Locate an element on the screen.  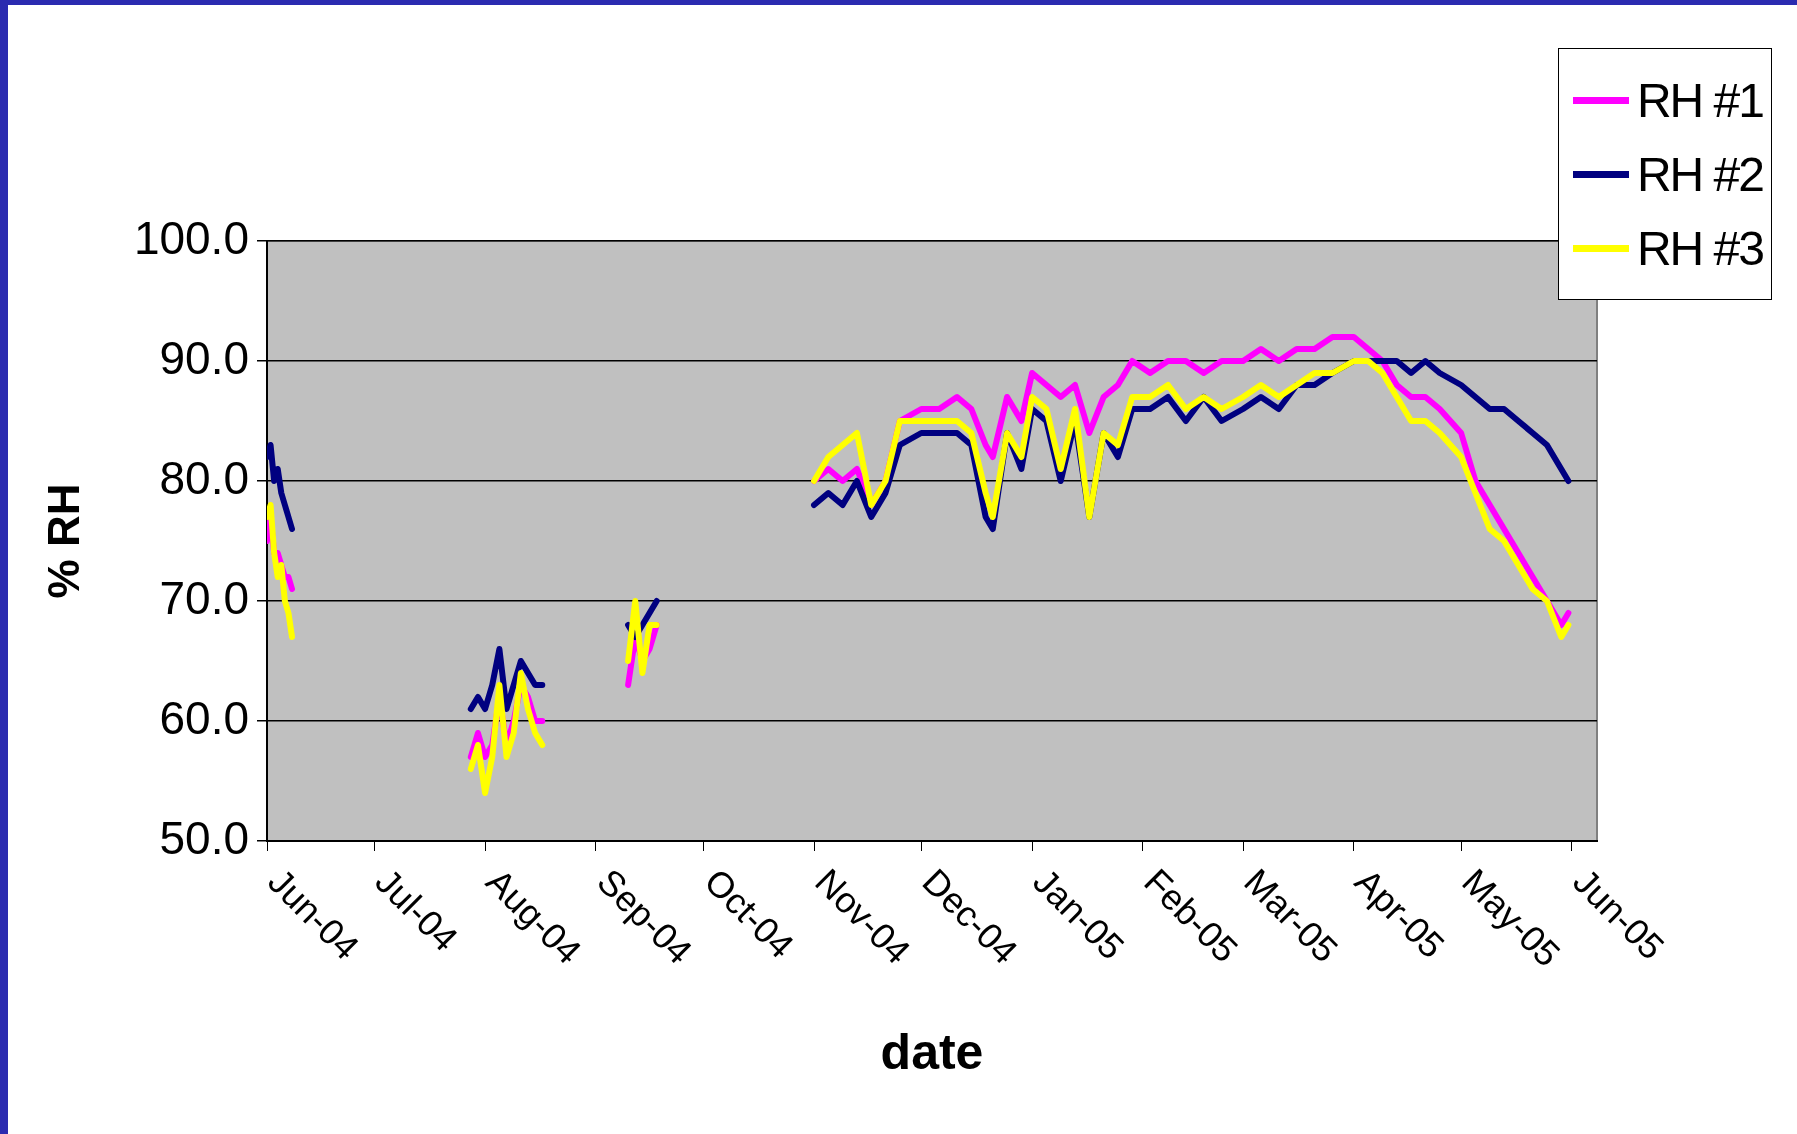
y-tick-label: 80.0 is located at coordinates (204, 477).